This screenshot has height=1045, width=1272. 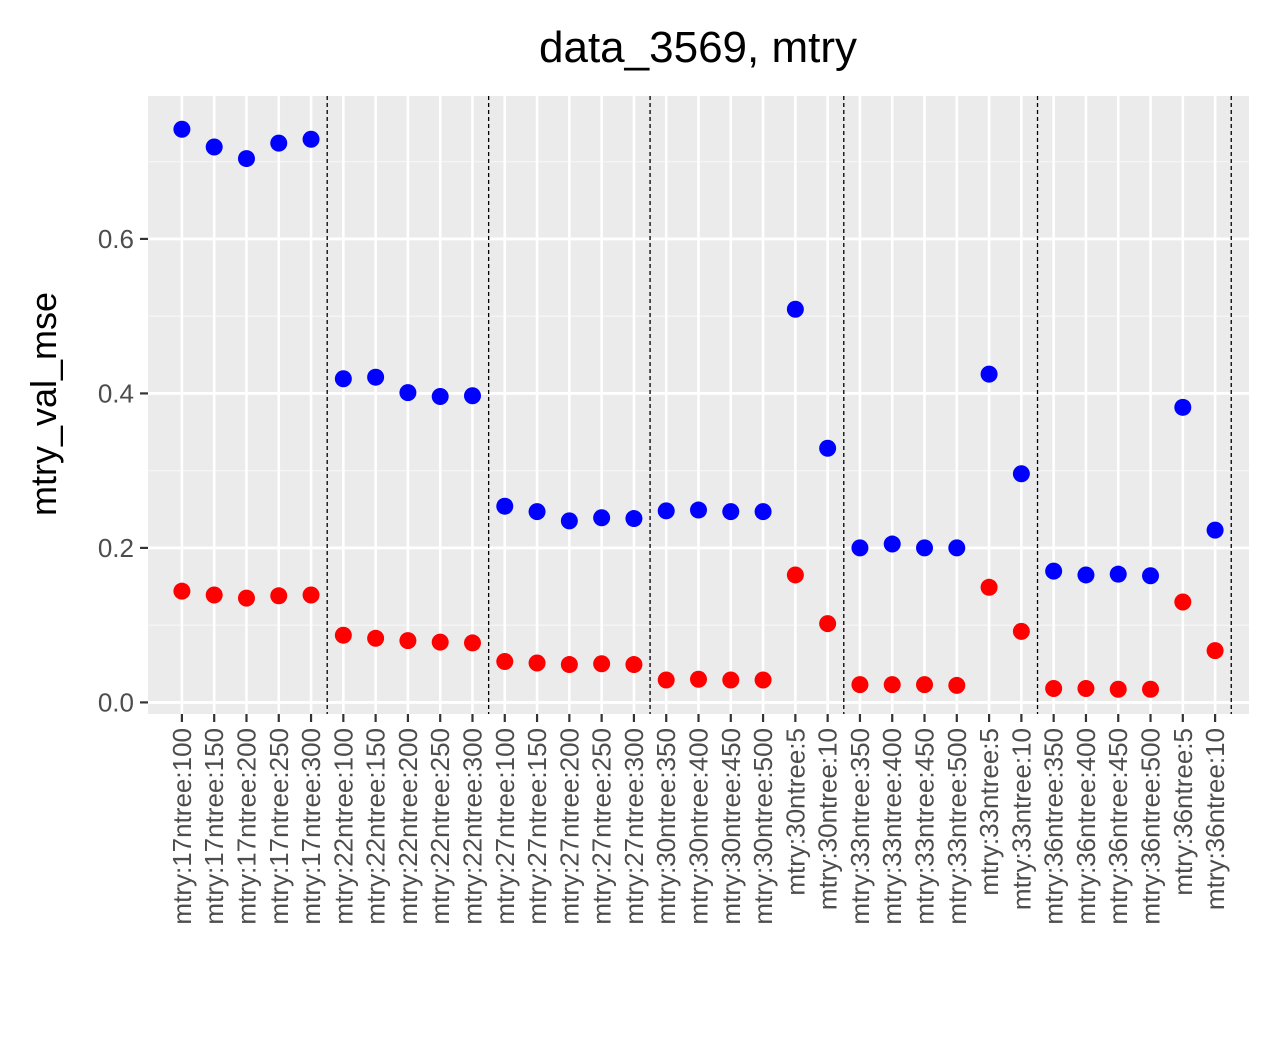 I want to click on x-tick-label: mtry:22ntree:150, so click(x=376, y=826).